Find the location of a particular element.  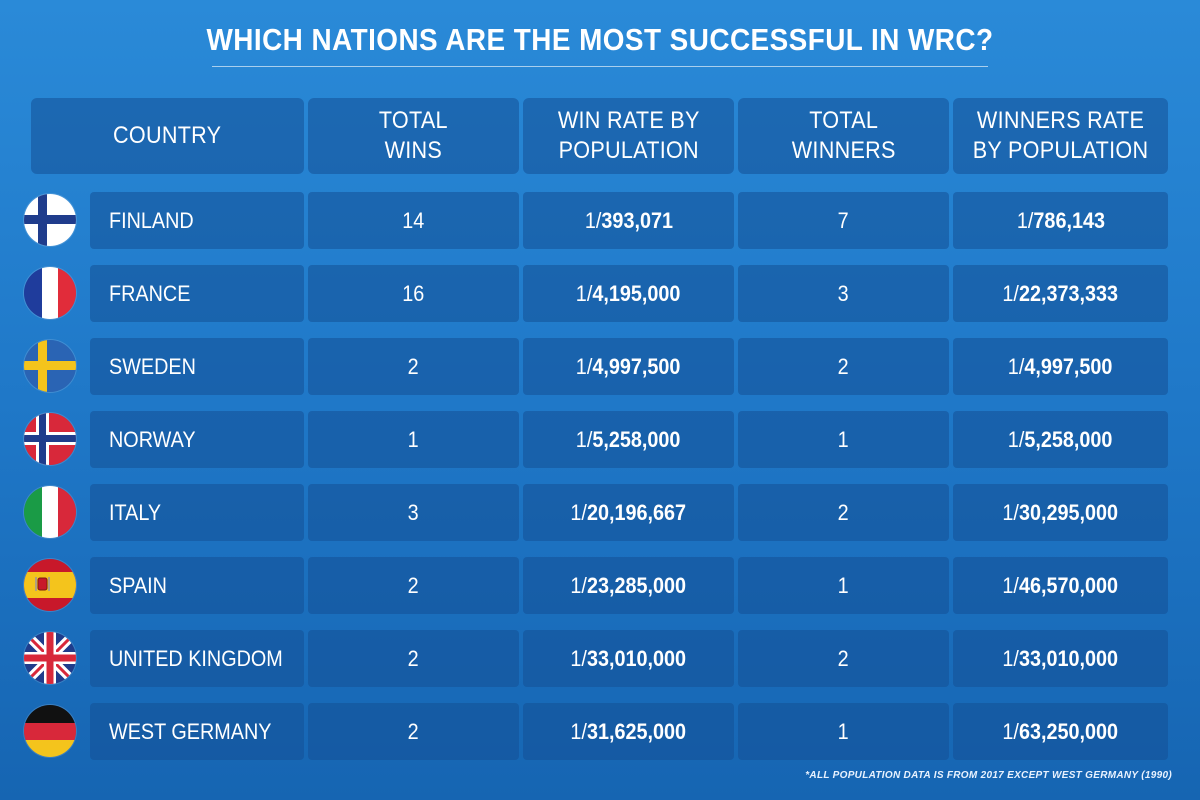

cell-winners-rate-text: 1/33,010,000 is located at coordinates (1061, 659).